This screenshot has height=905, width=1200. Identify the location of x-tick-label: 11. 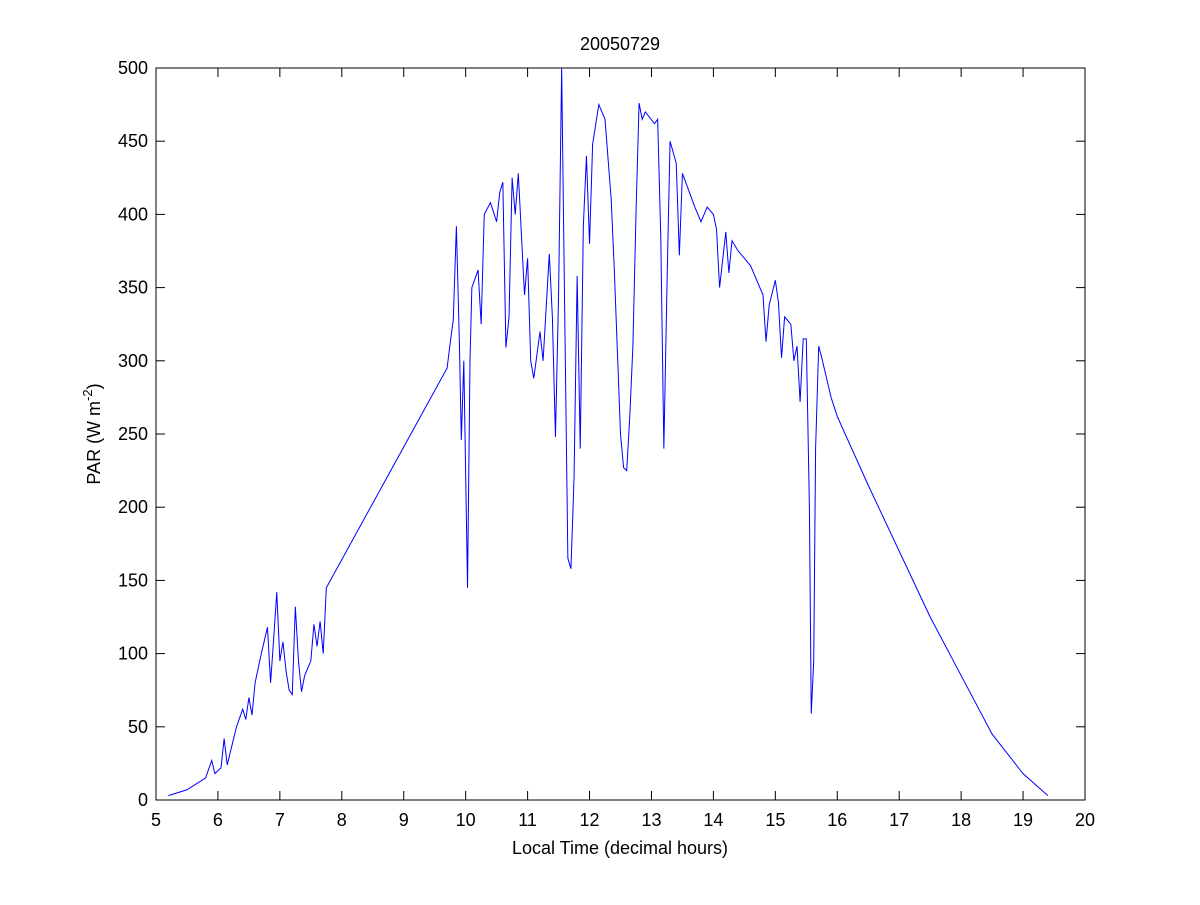
(527, 820).